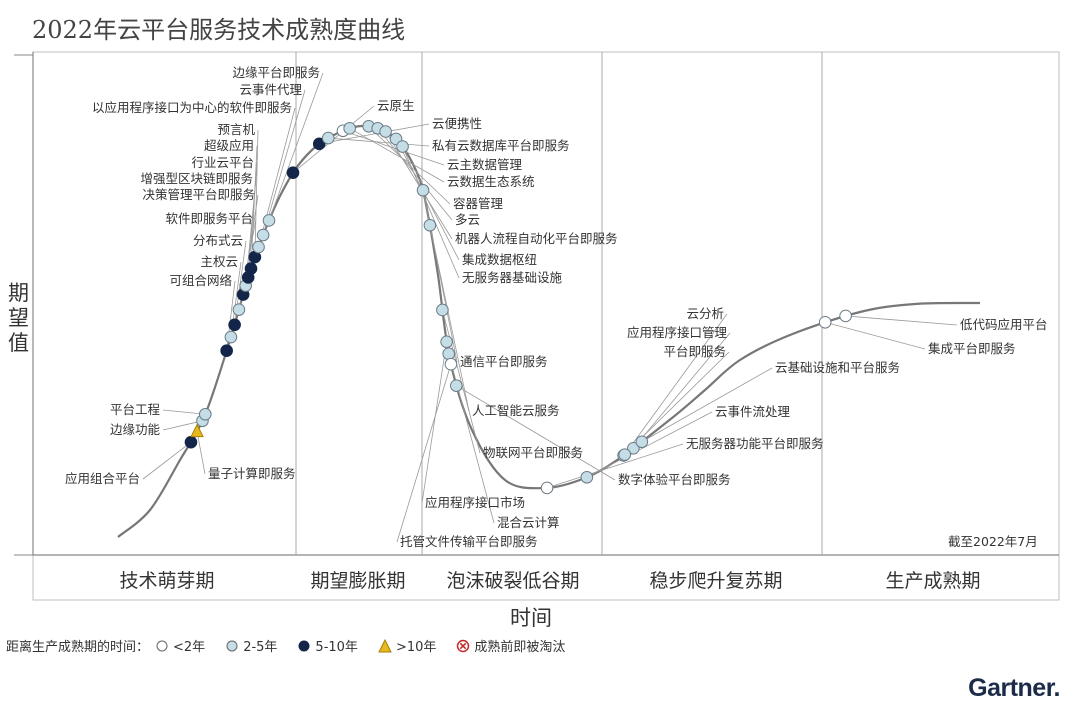 The height and width of the screenshot is (712, 1080). I want to click on point-label: 托管文件传输平台即服务, so click(469, 541).